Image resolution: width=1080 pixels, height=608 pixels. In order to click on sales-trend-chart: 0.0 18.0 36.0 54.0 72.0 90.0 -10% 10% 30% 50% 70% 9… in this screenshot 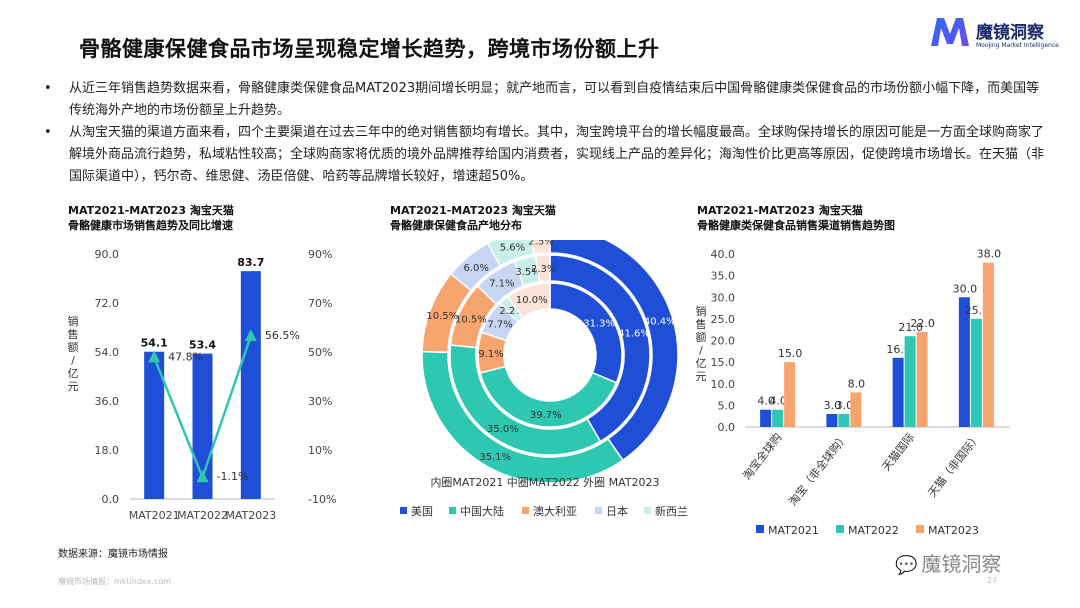, I will do `click(202, 385)`.